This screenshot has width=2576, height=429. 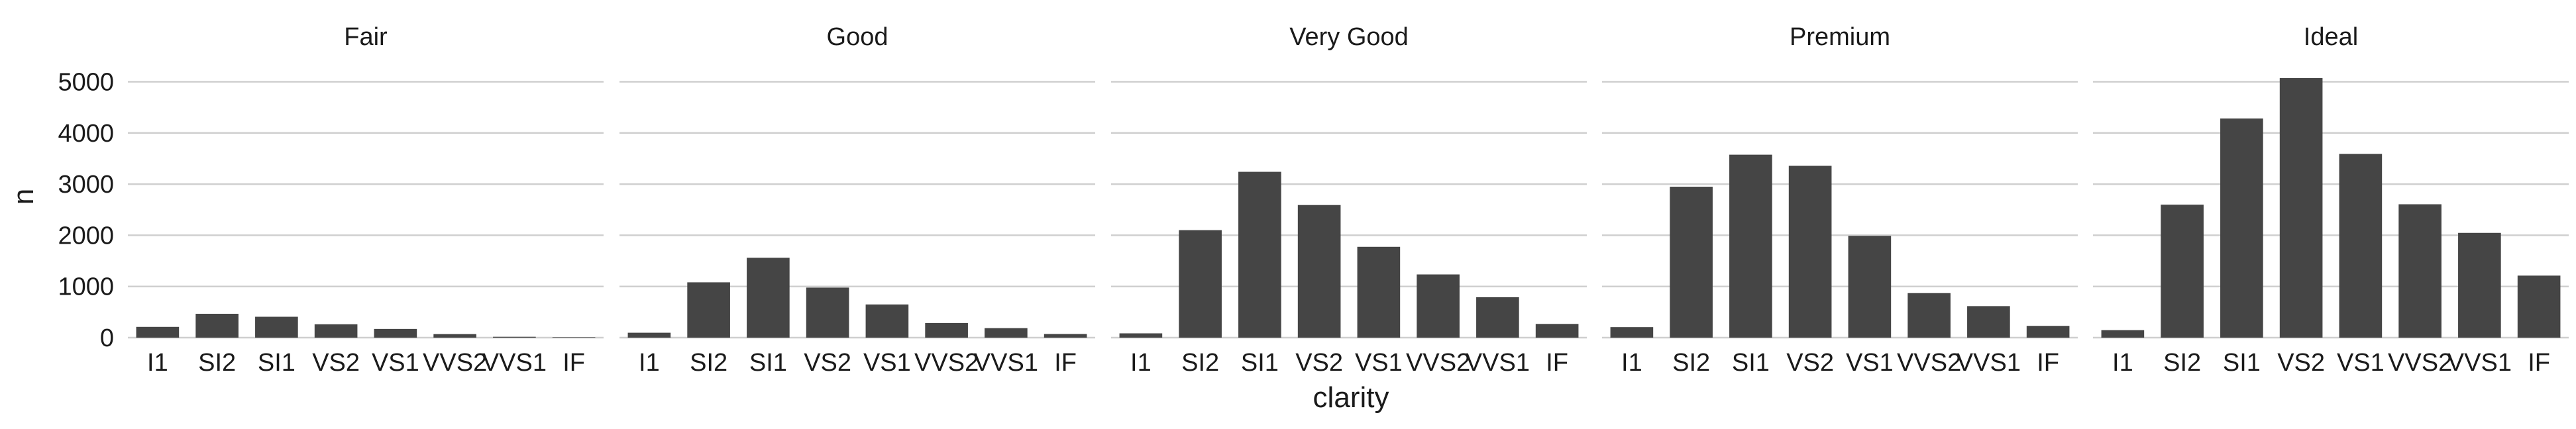 I want to click on facet-title: Good, so click(x=858, y=37).